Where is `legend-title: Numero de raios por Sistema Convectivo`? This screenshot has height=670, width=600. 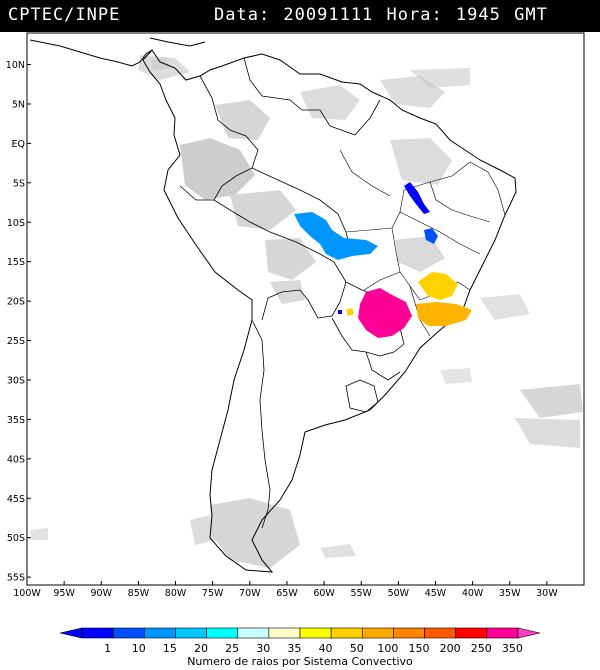 legend-title: Numero de raios por Sistema Convectivo is located at coordinates (300, 661).